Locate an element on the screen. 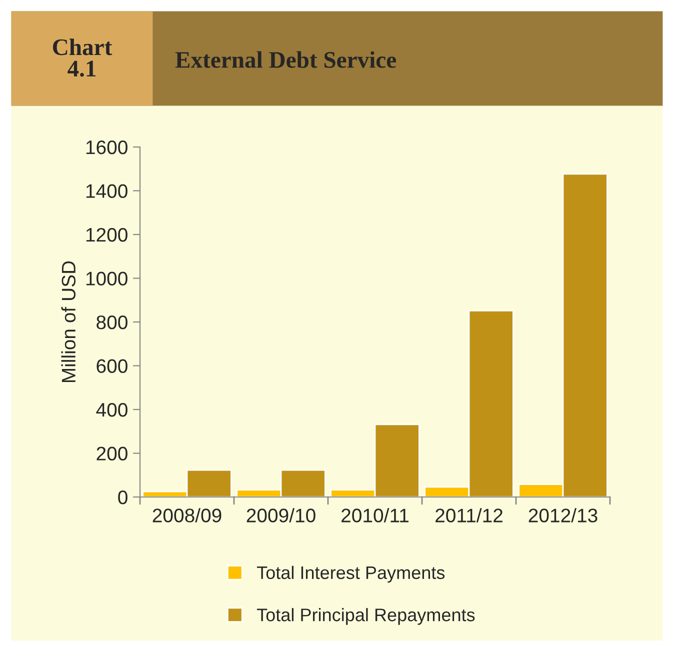  y-tick-label: 200 is located at coordinates (112, 453).